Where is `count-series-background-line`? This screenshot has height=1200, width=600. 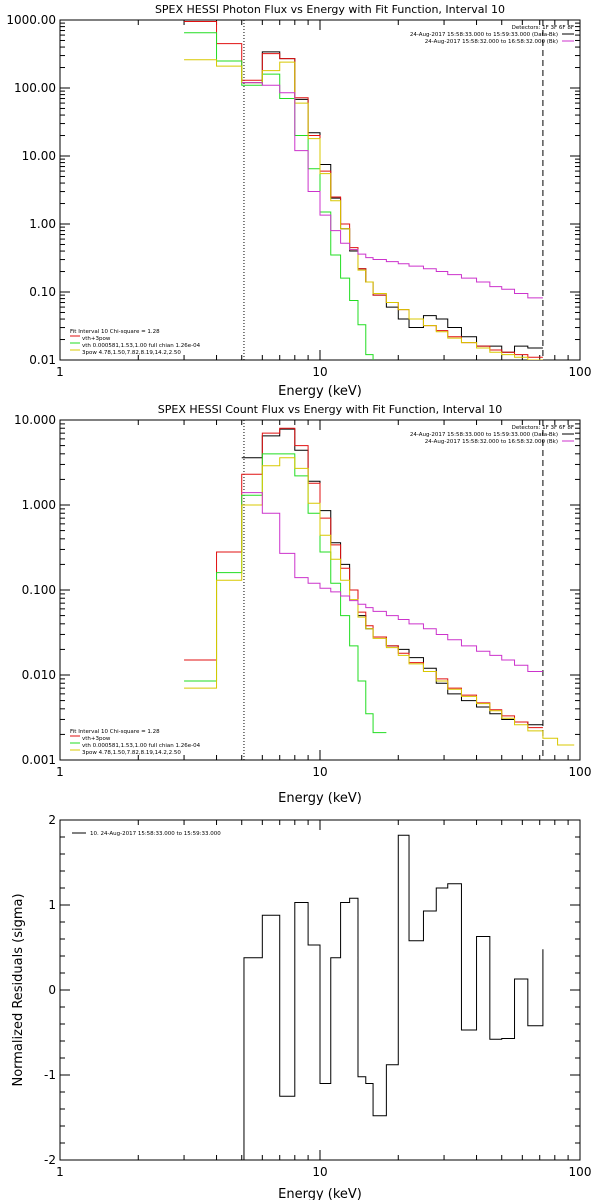 count-series-background-line is located at coordinates (392, 582).